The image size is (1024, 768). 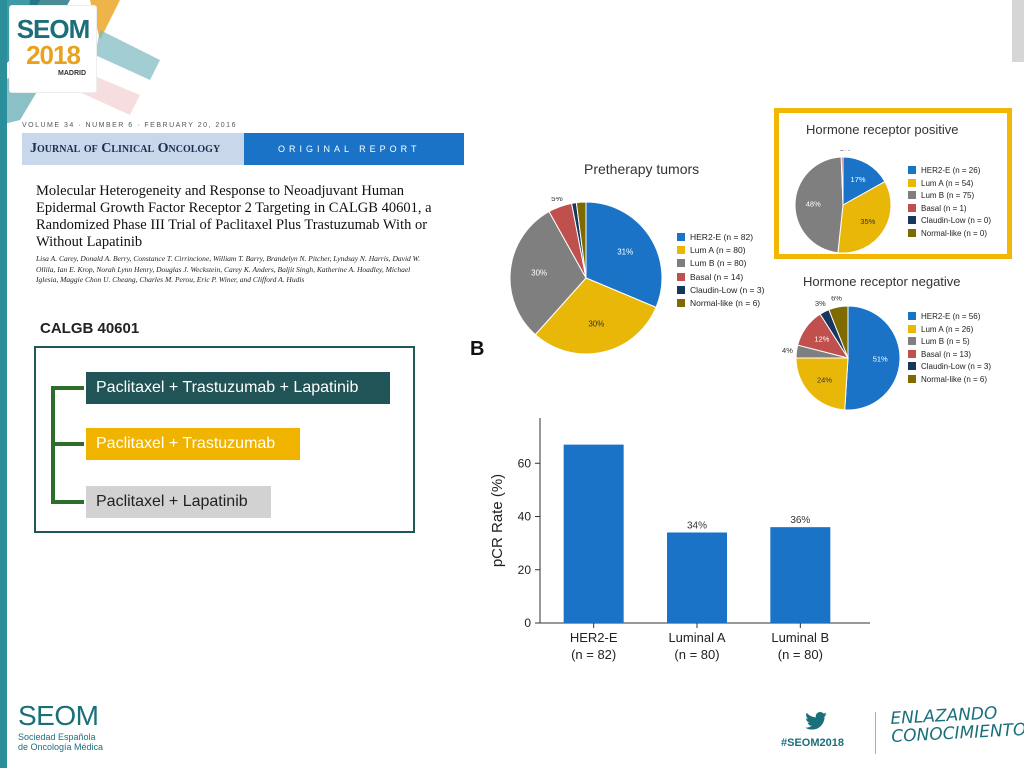 I want to click on arm-paclitaxel-trastuzumab-lapatinib: Paclitaxel + Trastuzumab + Lapatinib, so click(x=238, y=388).